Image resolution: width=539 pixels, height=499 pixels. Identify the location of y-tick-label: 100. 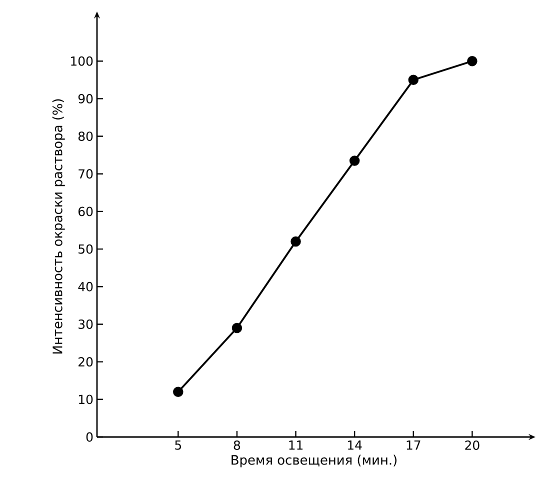
(82, 61).